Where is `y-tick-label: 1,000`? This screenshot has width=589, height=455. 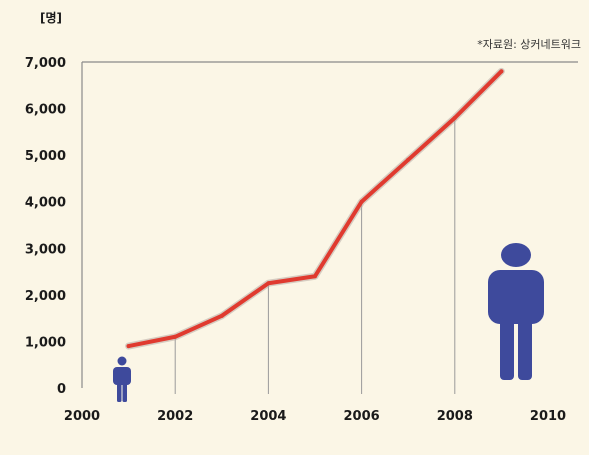
y-tick-label: 1,000 is located at coordinates (45, 342).